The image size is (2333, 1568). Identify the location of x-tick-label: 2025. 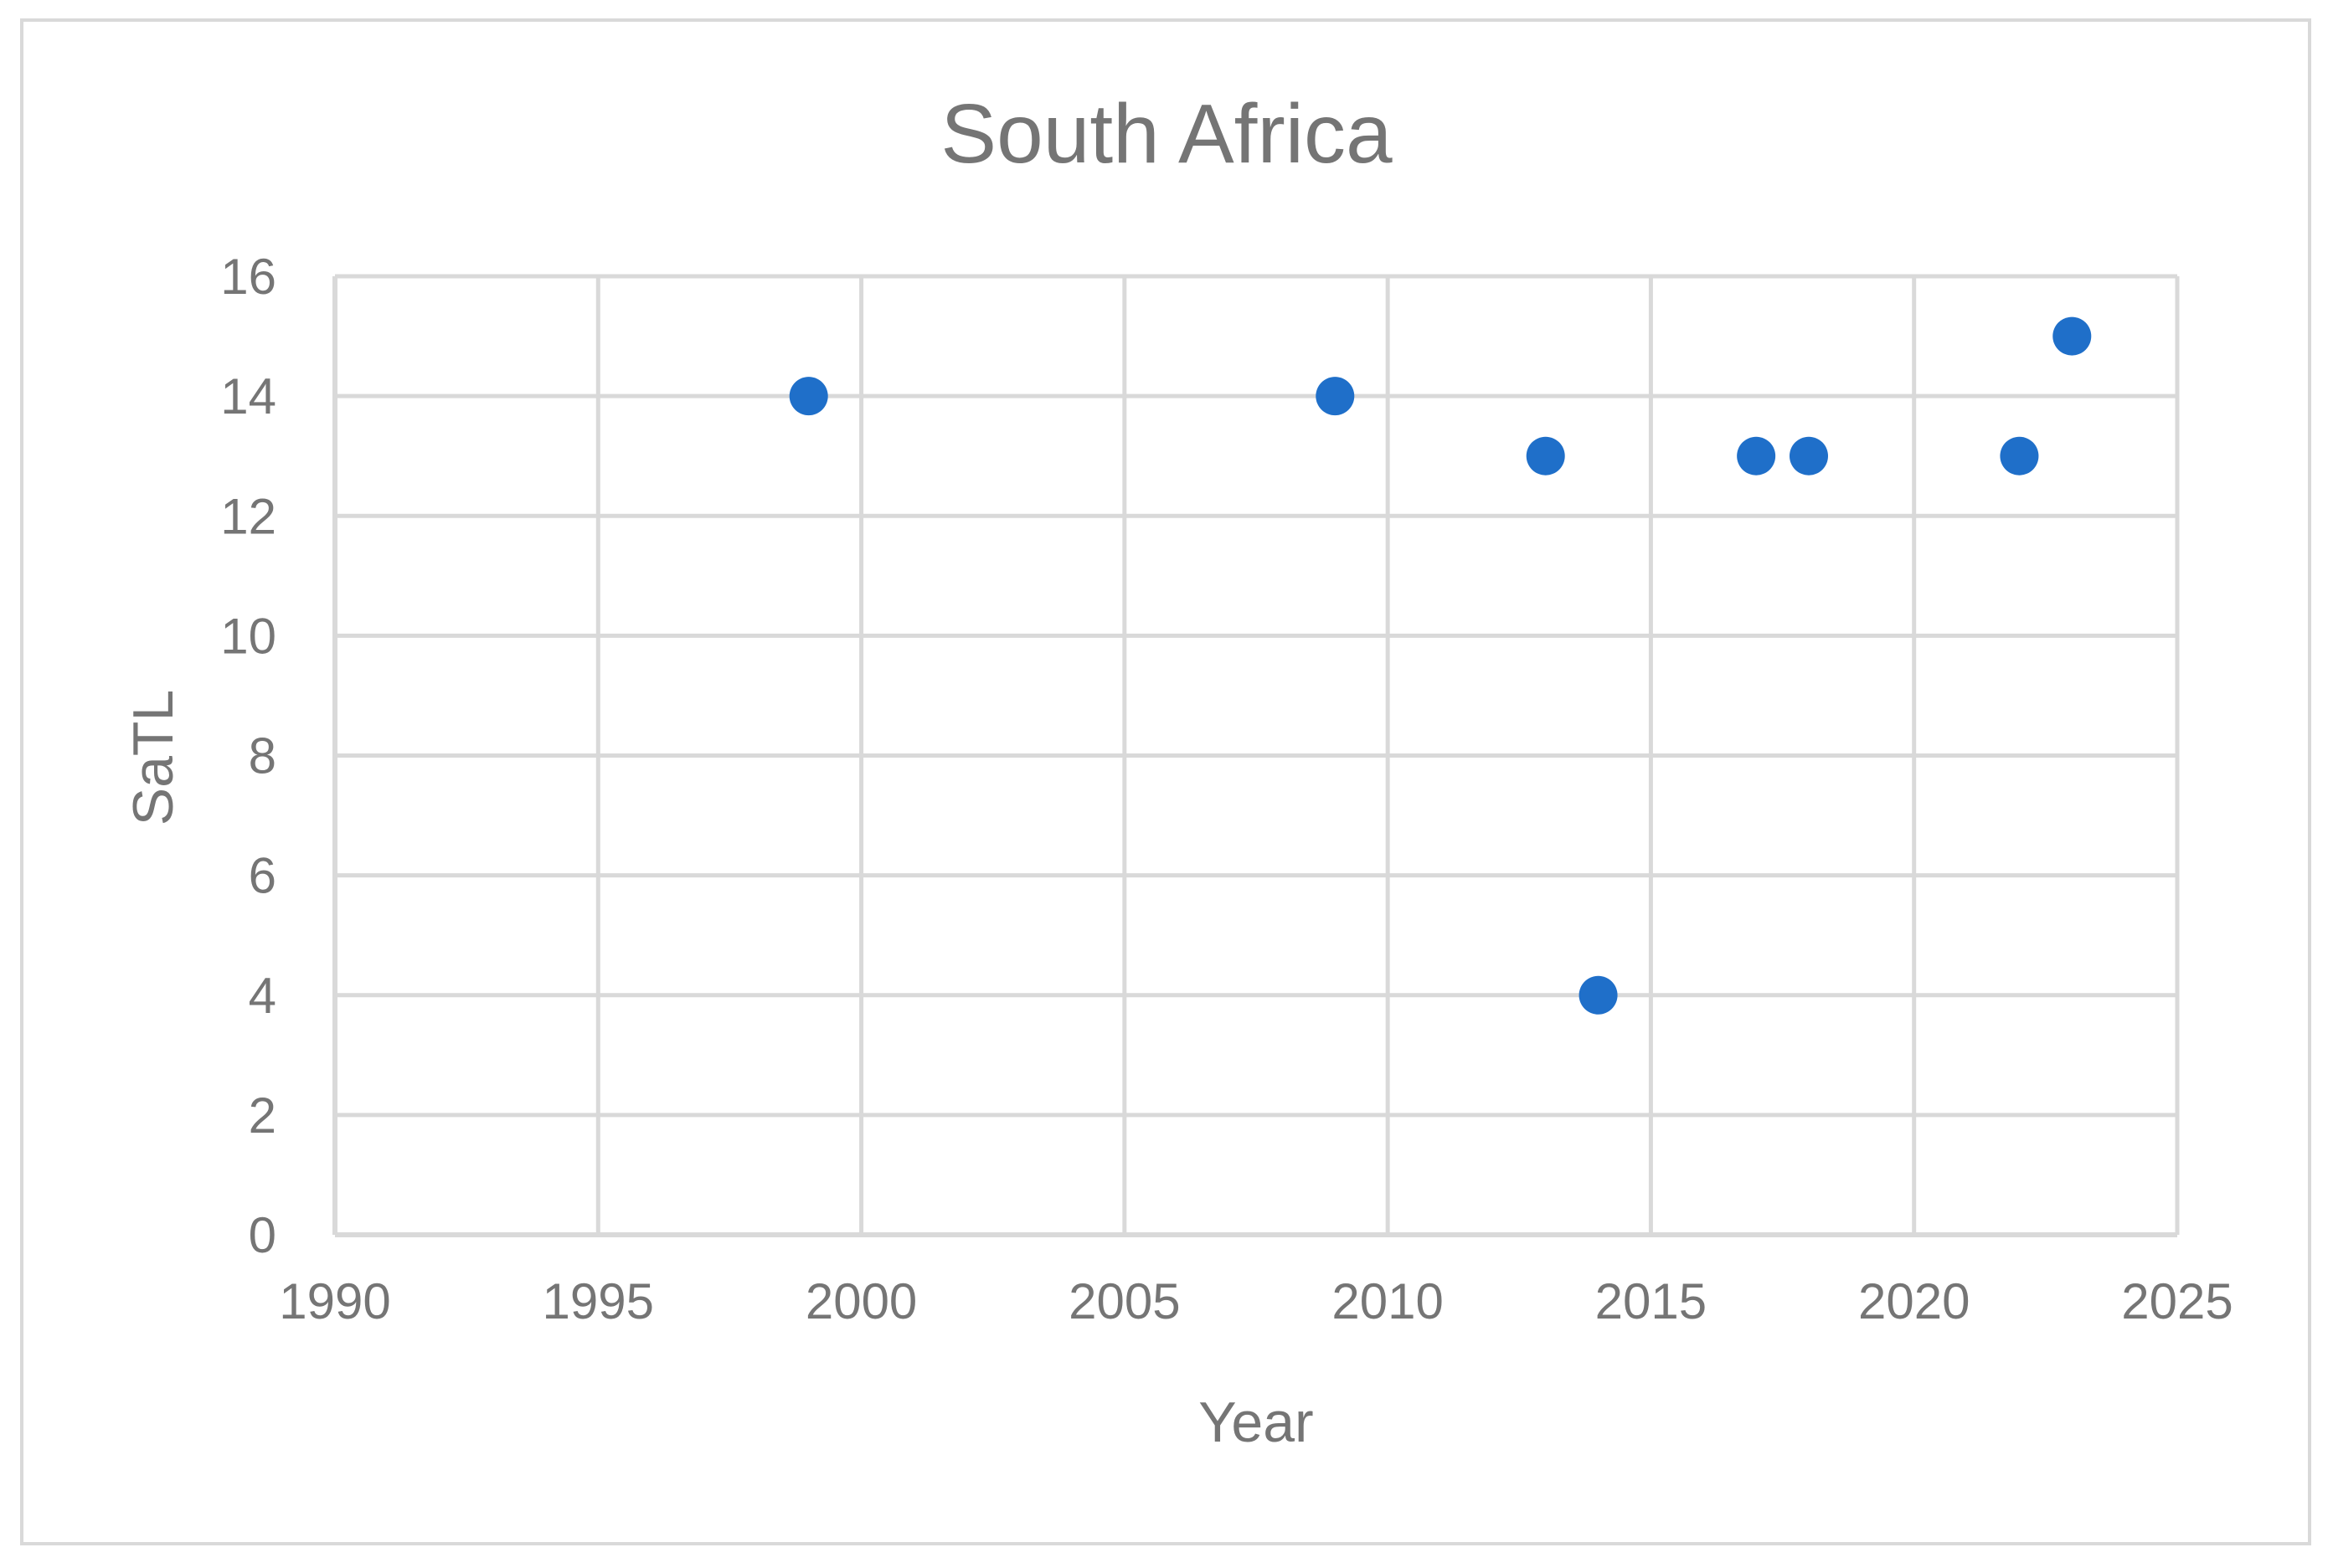
(2177, 1301).